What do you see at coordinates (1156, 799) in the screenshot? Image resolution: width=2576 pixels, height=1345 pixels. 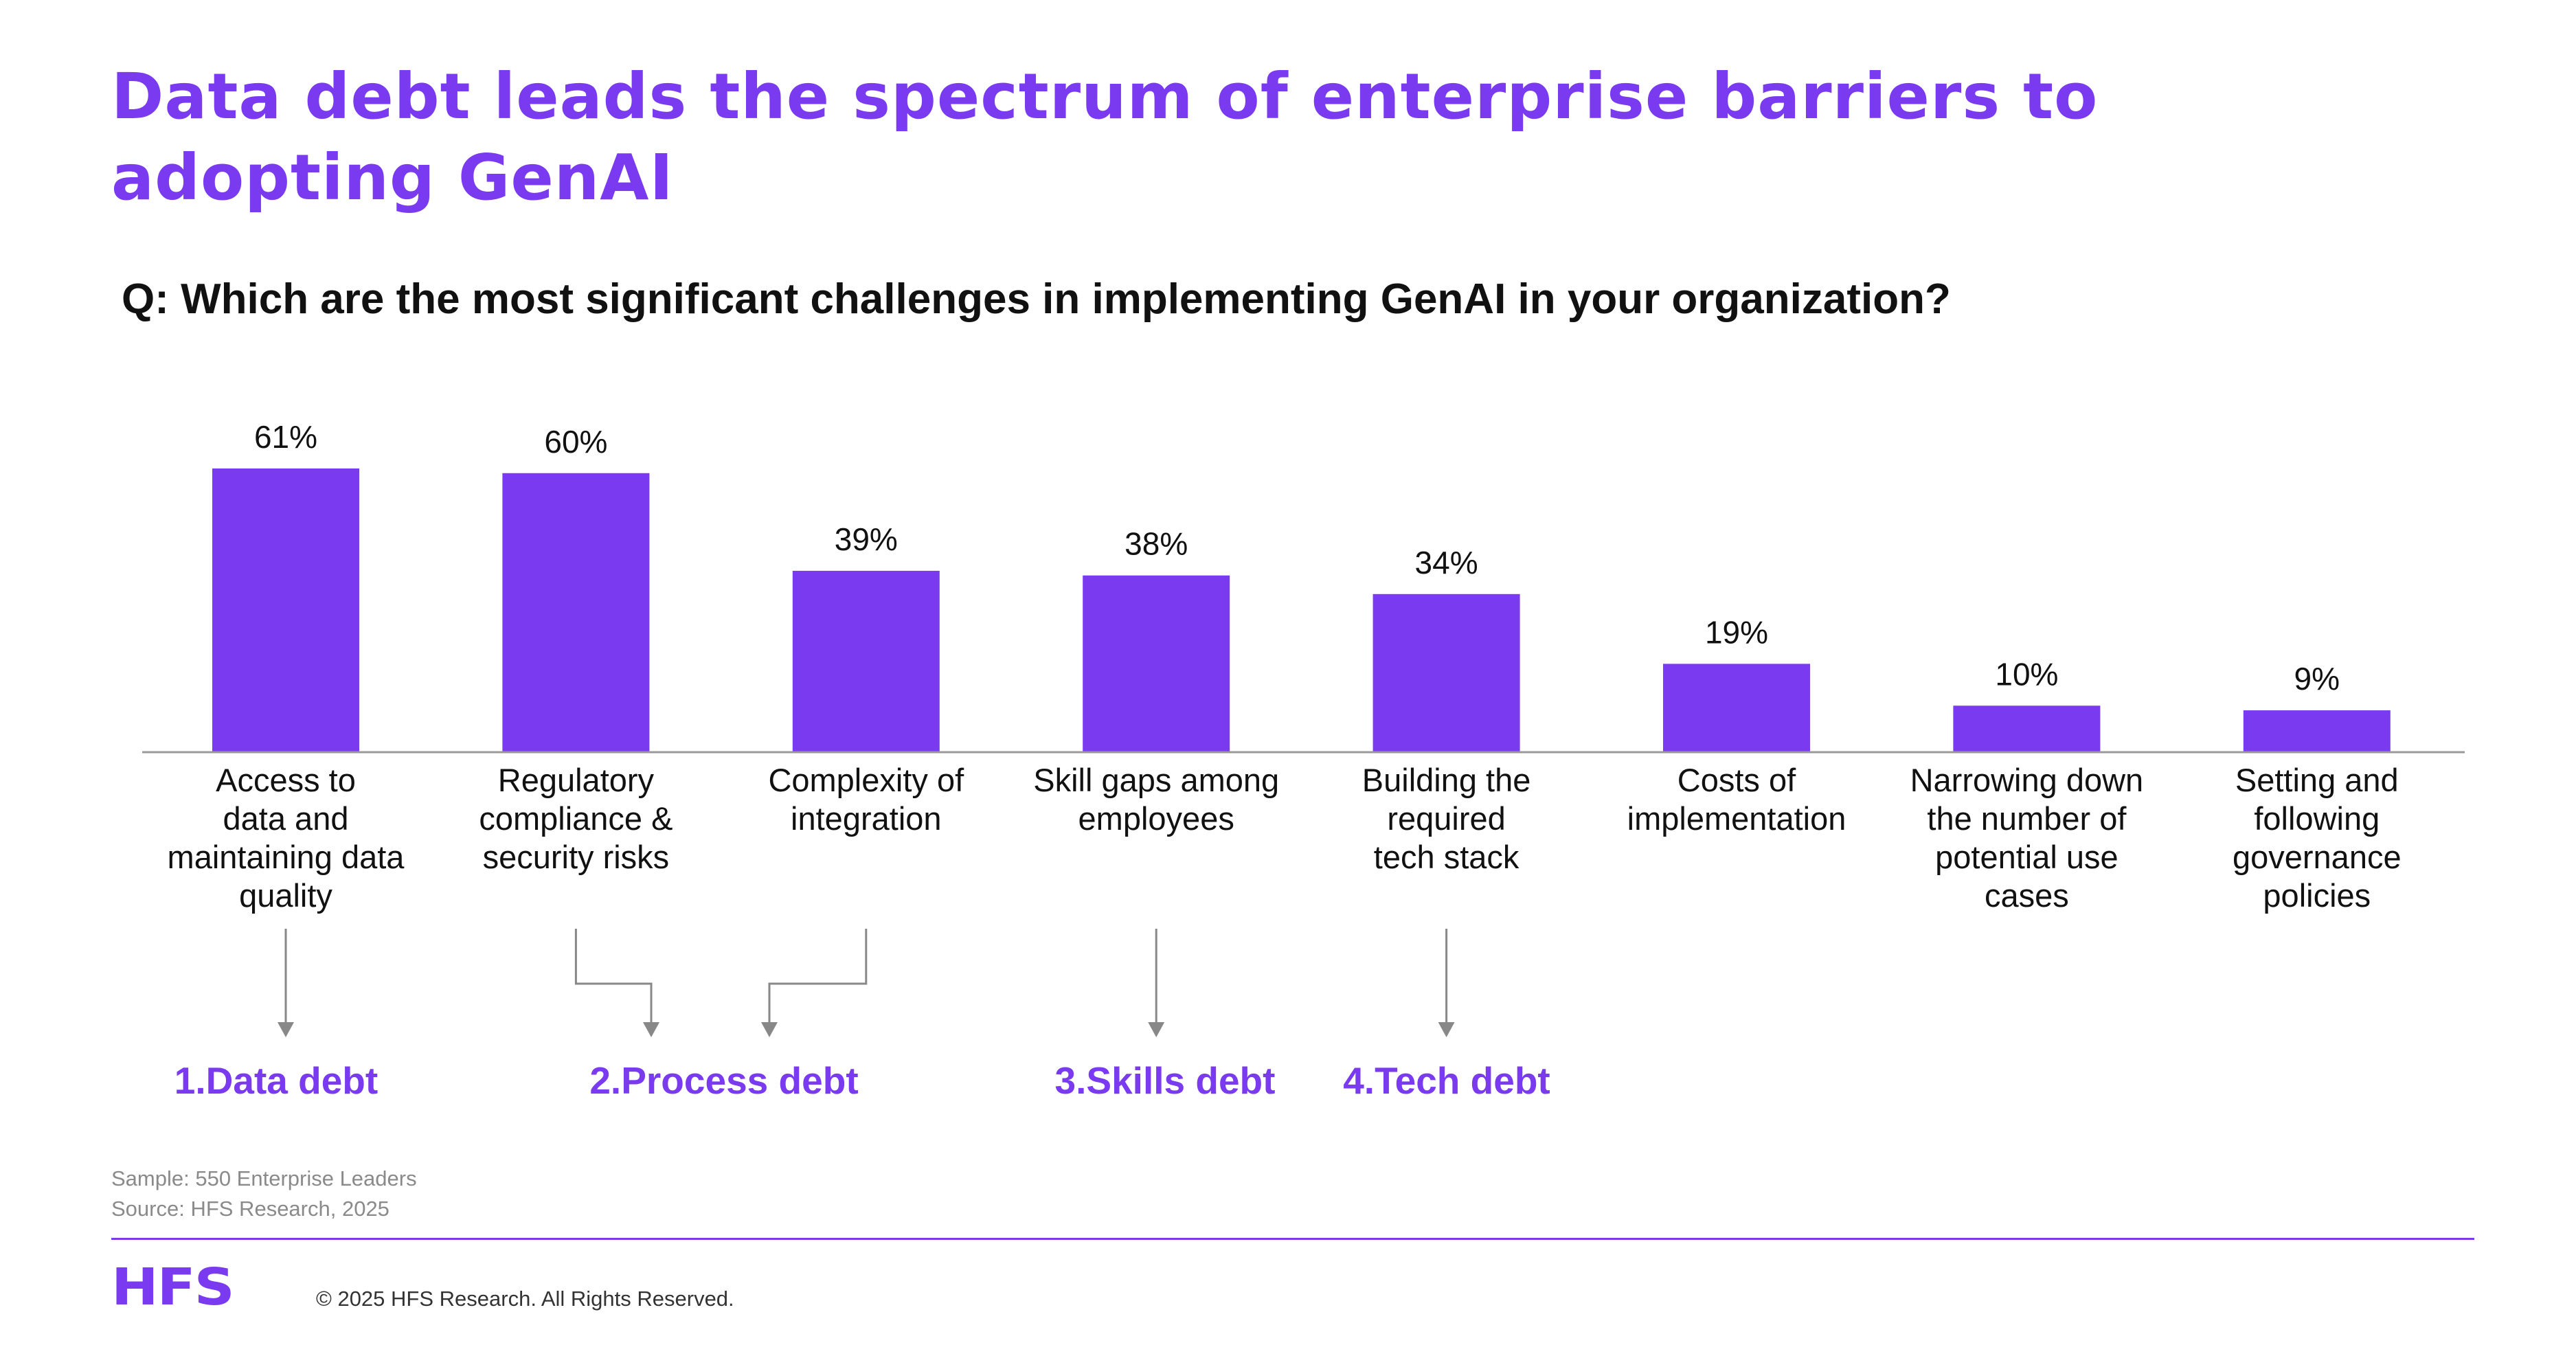 I see `category-label-4: Skill gaps among employees` at bounding box center [1156, 799].